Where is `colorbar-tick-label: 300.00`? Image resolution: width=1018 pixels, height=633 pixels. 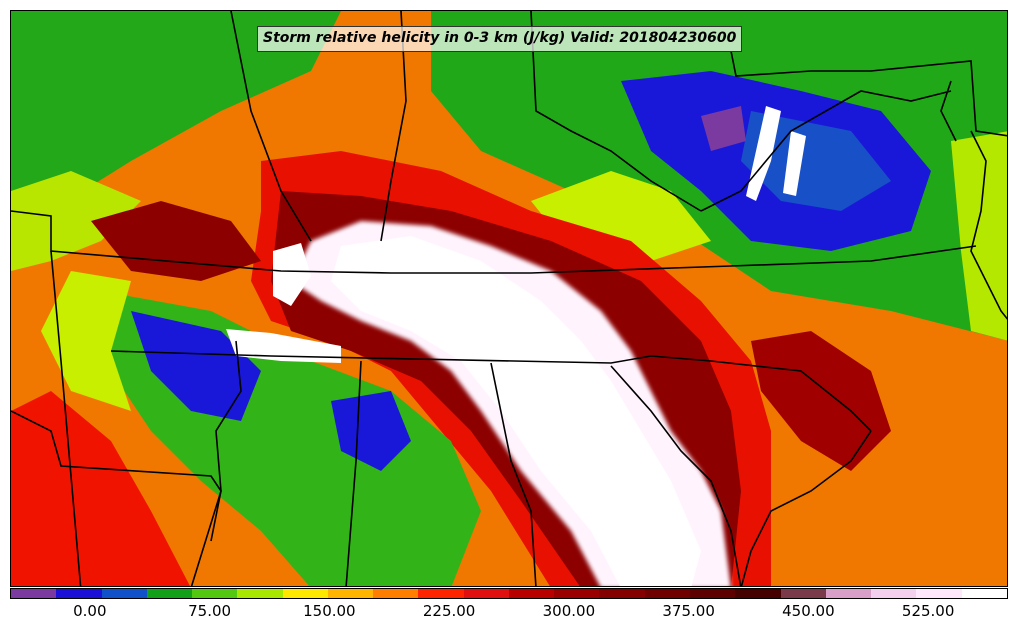 colorbar-tick-label: 300.00 is located at coordinates (569, 611).